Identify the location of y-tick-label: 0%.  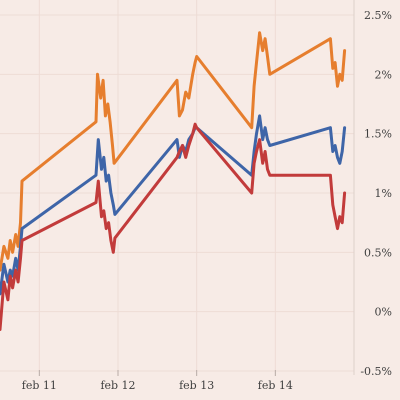
(383, 312).